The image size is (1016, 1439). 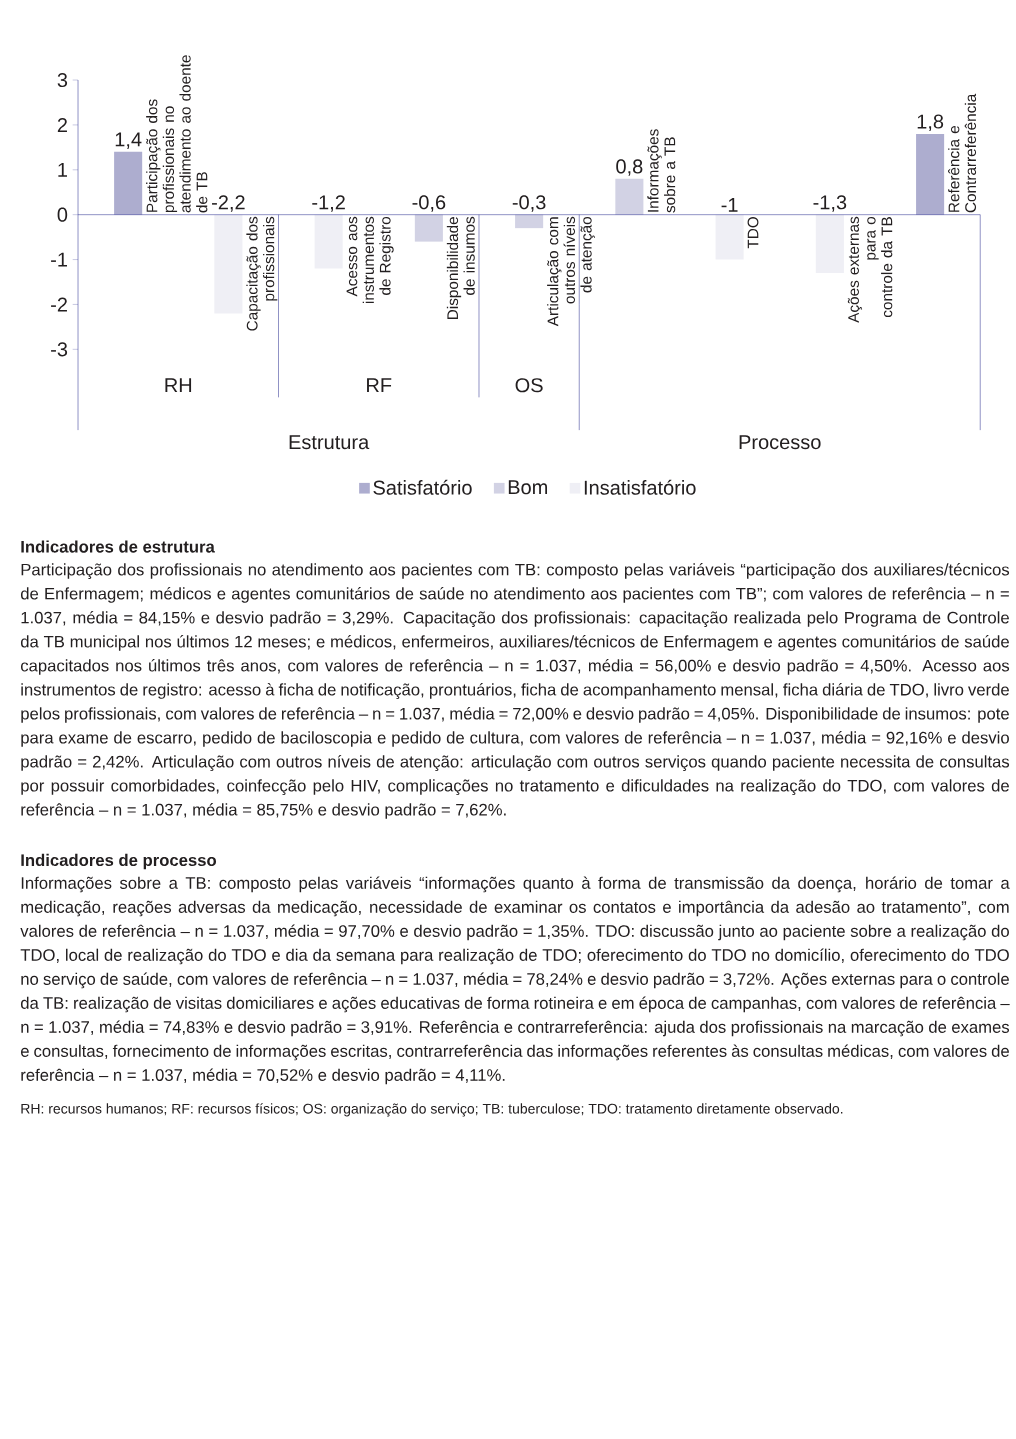 I want to click on y-tick-label: -3, so click(x=58, y=349).